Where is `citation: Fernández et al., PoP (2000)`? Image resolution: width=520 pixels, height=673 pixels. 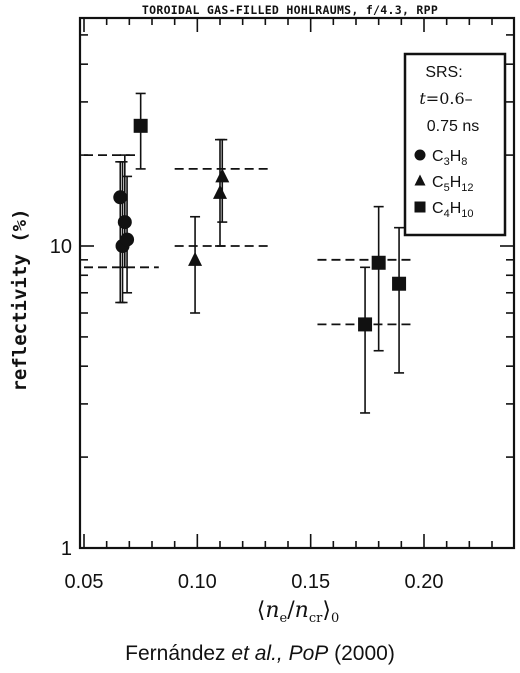
citation: Fernández et al., PoP (2000) is located at coordinates (260, 654).